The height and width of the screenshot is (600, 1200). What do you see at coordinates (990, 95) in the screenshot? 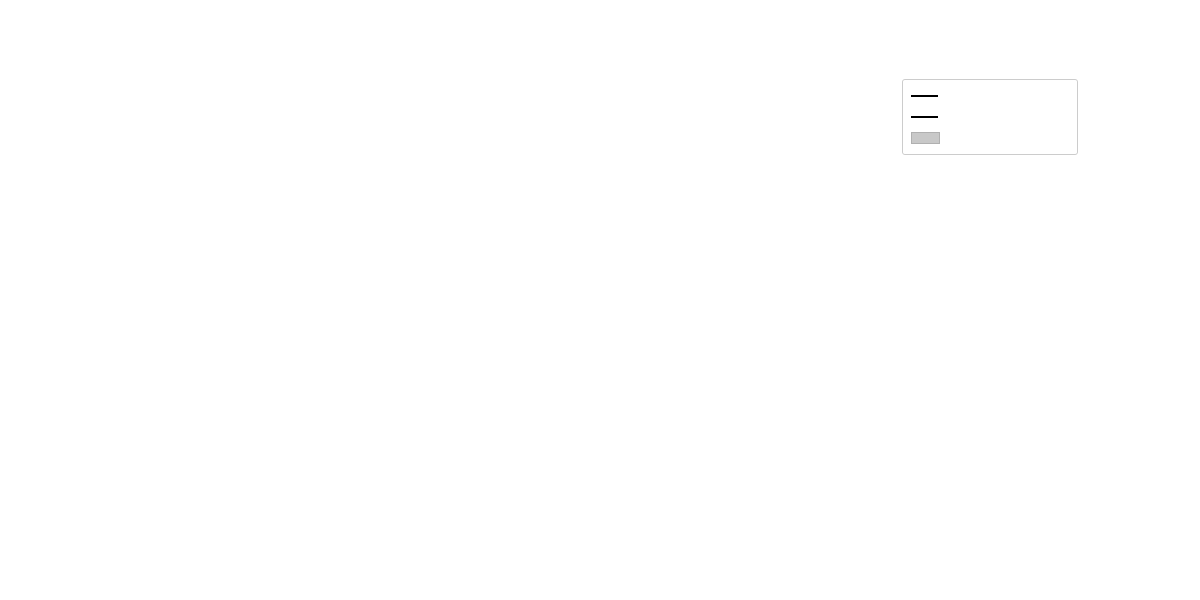
I see `legend-item-median-spectrum` at bounding box center [990, 95].